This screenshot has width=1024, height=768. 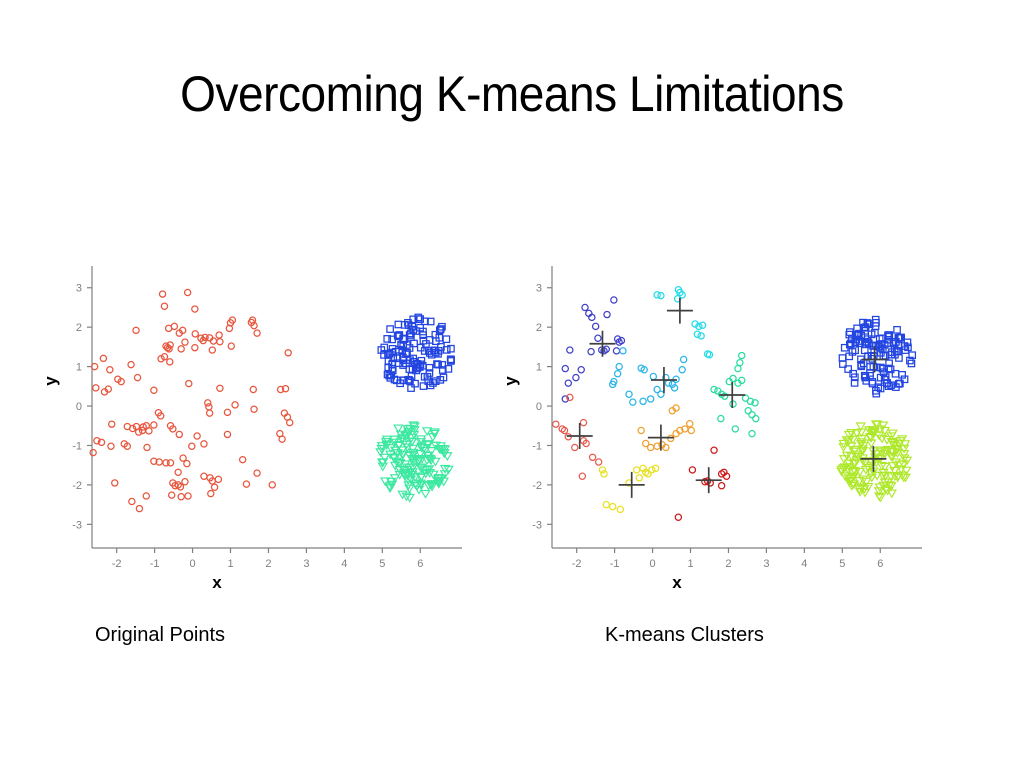 I want to click on series-cluster-salmon, so click(x=577, y=436).